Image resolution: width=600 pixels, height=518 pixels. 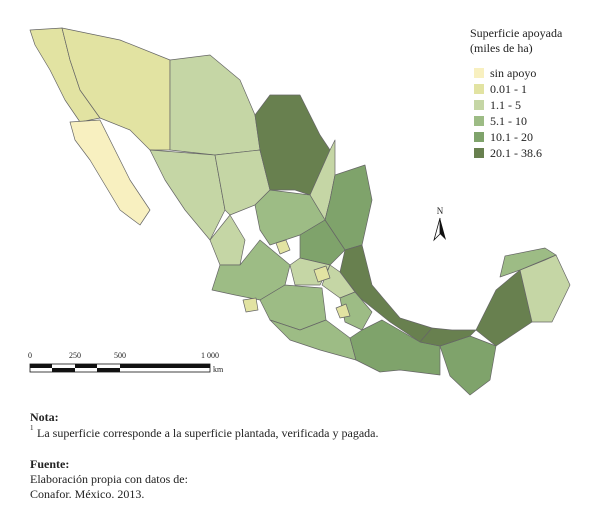 I want to click on legend-label: 10.1 - 20, so click(x=511, y=137).